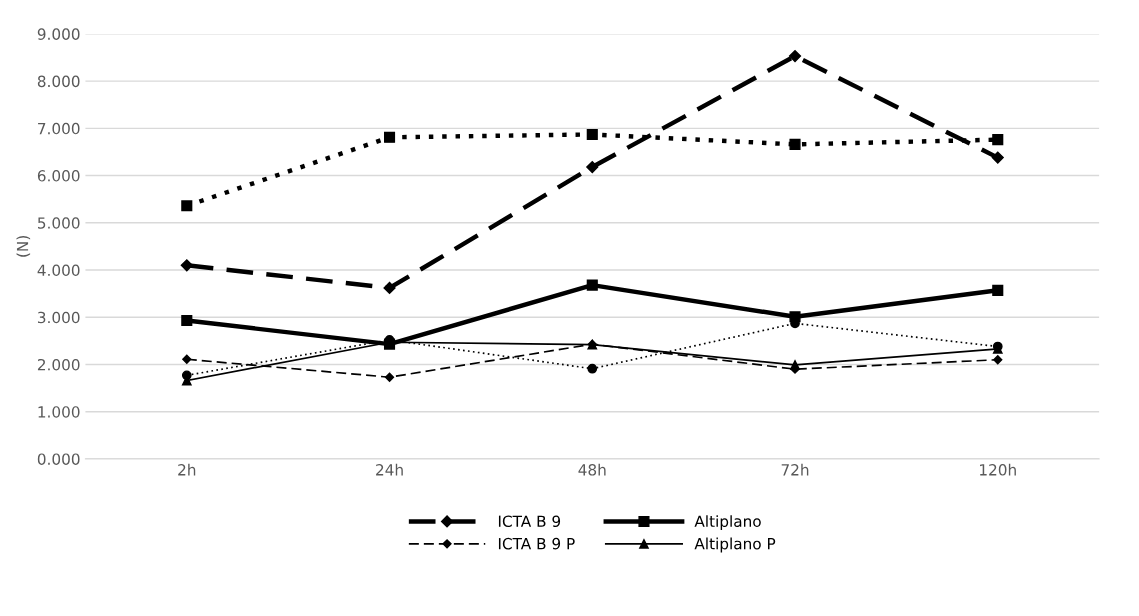 This screenshot has width=1139, height=616. What do you see at coordinates (23, 246) in the screenshot?
I see `y-axis-title: (N)` at bounding box center [23, 246].